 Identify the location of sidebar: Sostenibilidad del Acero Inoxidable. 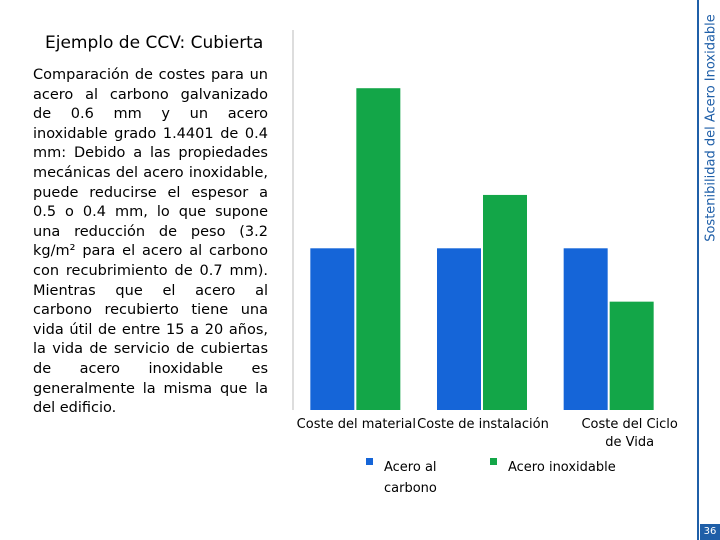
(708, 270).